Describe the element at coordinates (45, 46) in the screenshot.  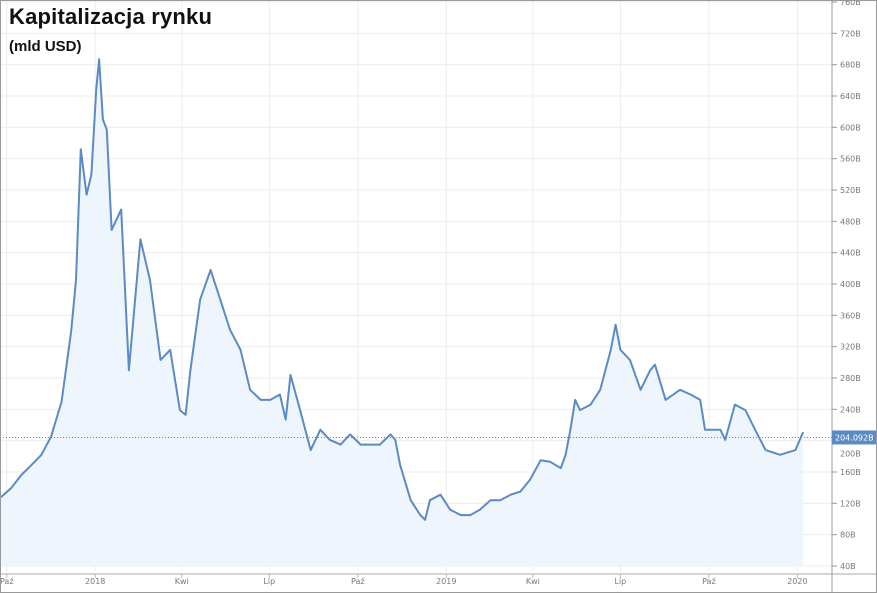
I see `chart-subtitle: (mld USD)` at that location.